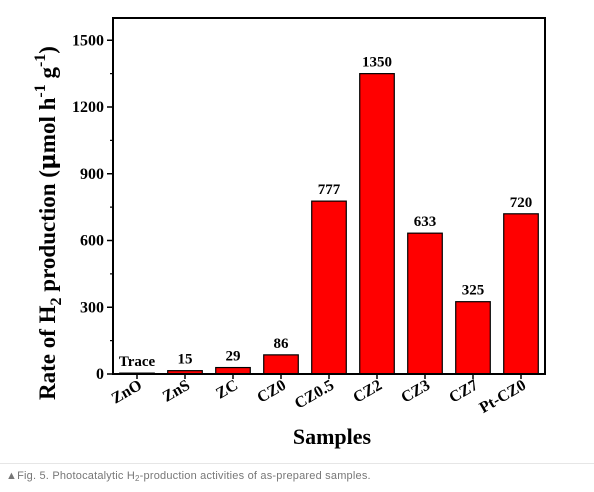 This screenshot has width=594, height=492. What do you see at coordinates (415, 392) in the screenshot?
I see `x-tick-label: CZ3` at bounding box center [415, 392].